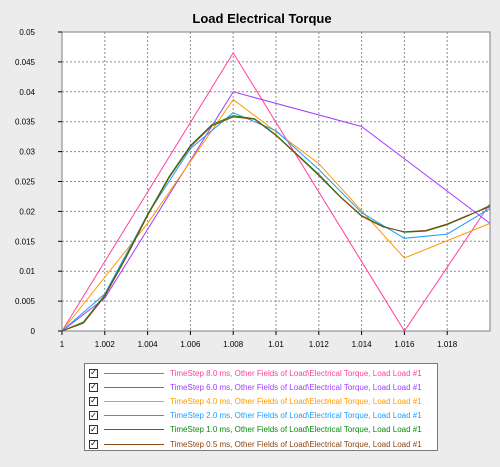  I want to click on x-tick-label: 1.016, so click(404, 344).